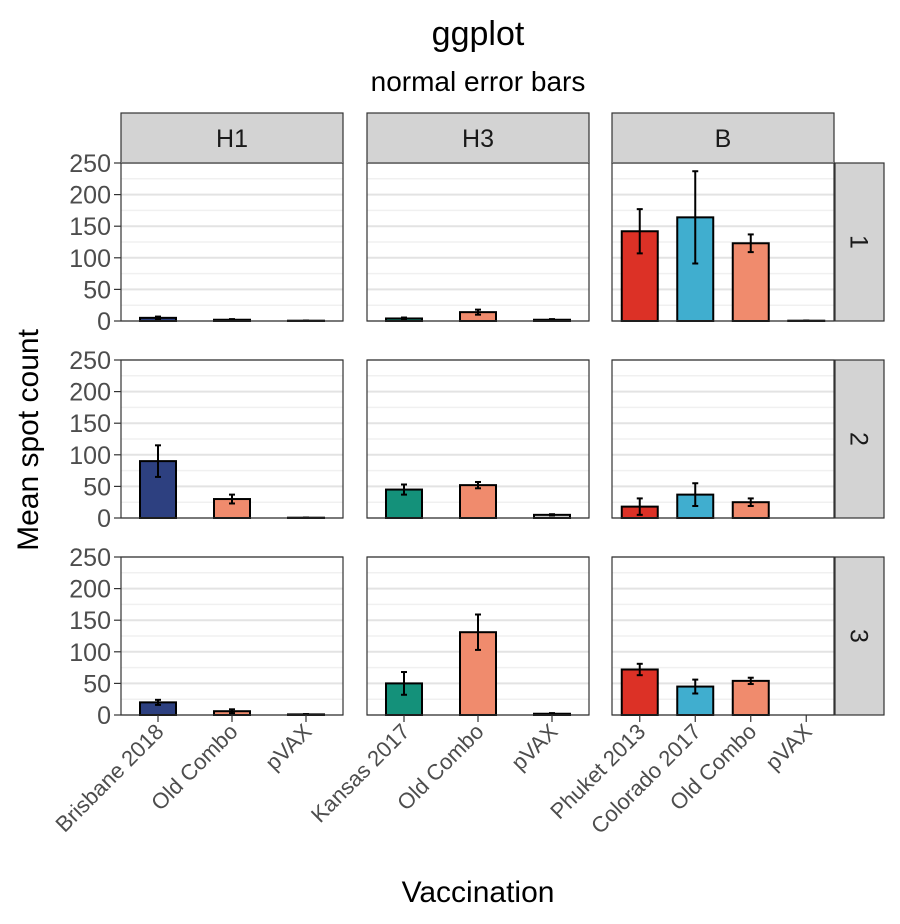 Image resolution: width=900 pixels, height=924 pixels. Describe the element at coordinates (360, 773) in the screenshot. I see `x-tick-label-kansas-2017: Kansas 2017` at that location.